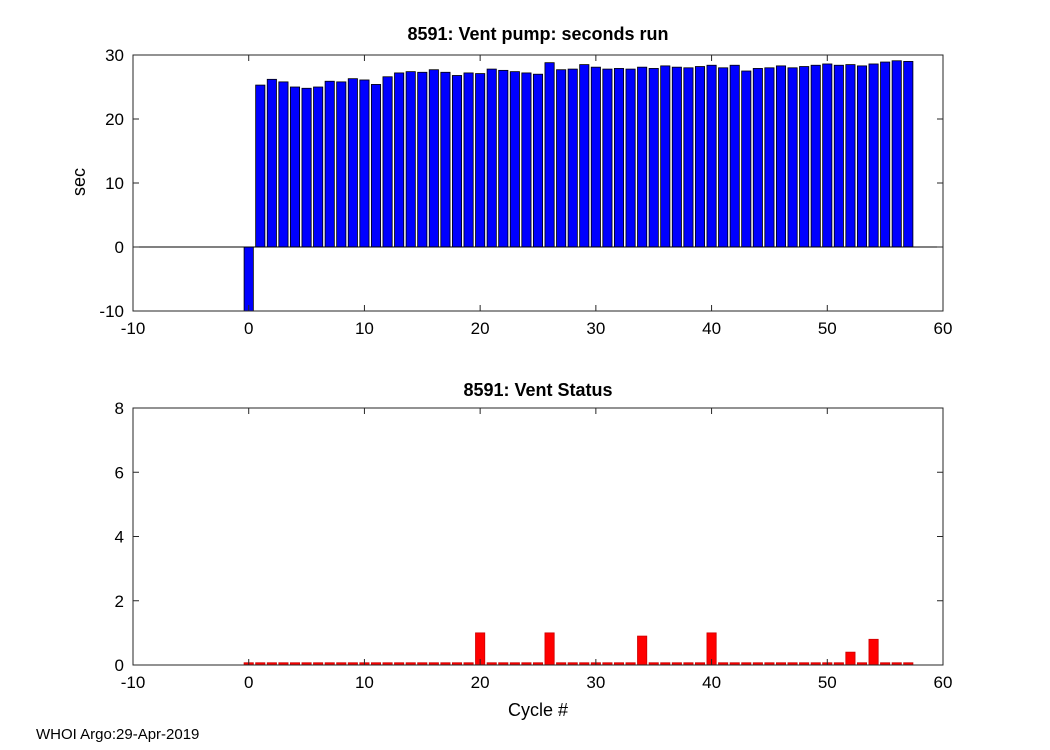  I want to click on x-axis-label-cycle: Cycle #, so click(538, 710).